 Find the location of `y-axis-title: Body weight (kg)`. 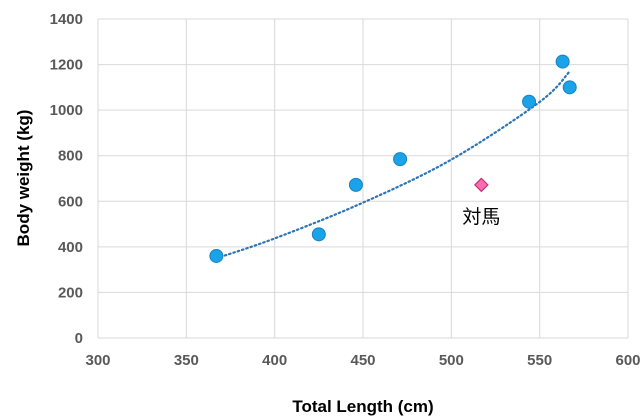

y-axis-title: Body weight (kg) is located at coordinates (23, 178).